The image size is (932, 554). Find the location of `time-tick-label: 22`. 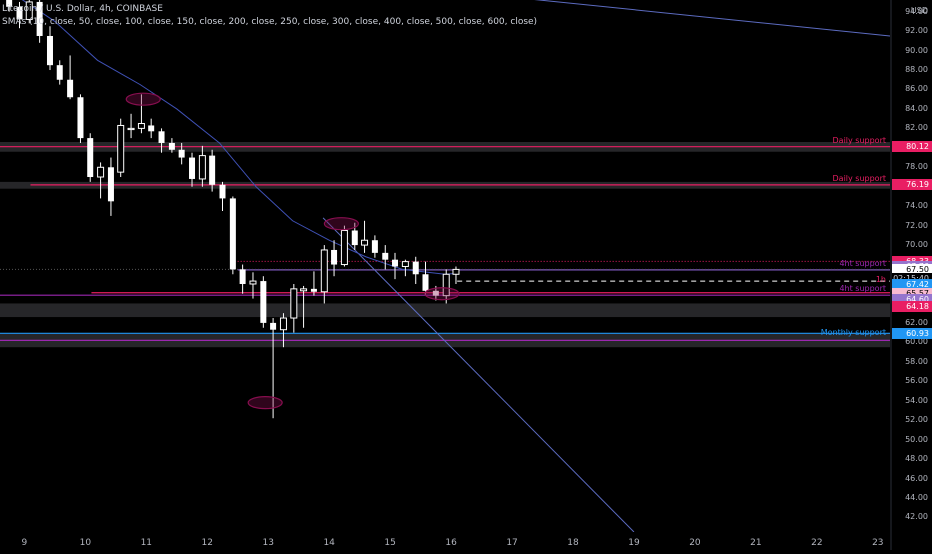

time-tick-label: 22 is located at coordinates (817, 543).